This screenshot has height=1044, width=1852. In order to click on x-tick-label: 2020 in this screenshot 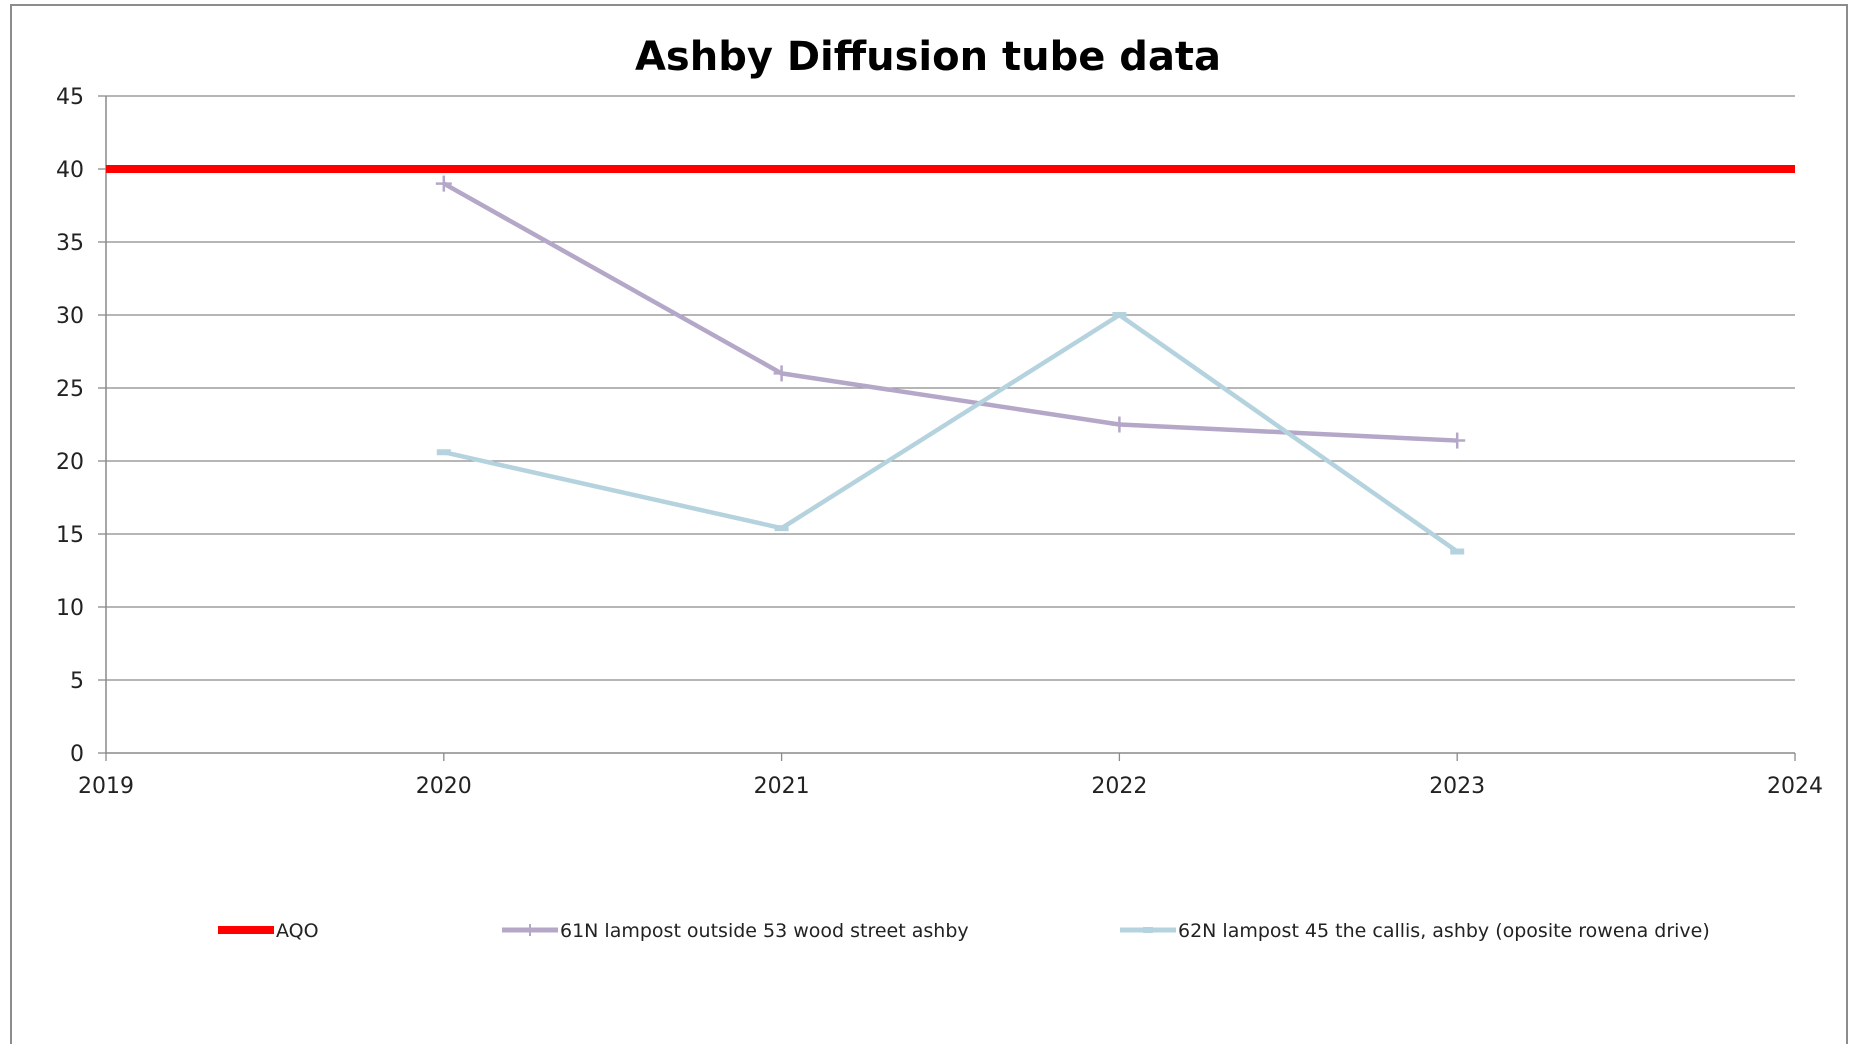, I will do `click(444, 786)`.